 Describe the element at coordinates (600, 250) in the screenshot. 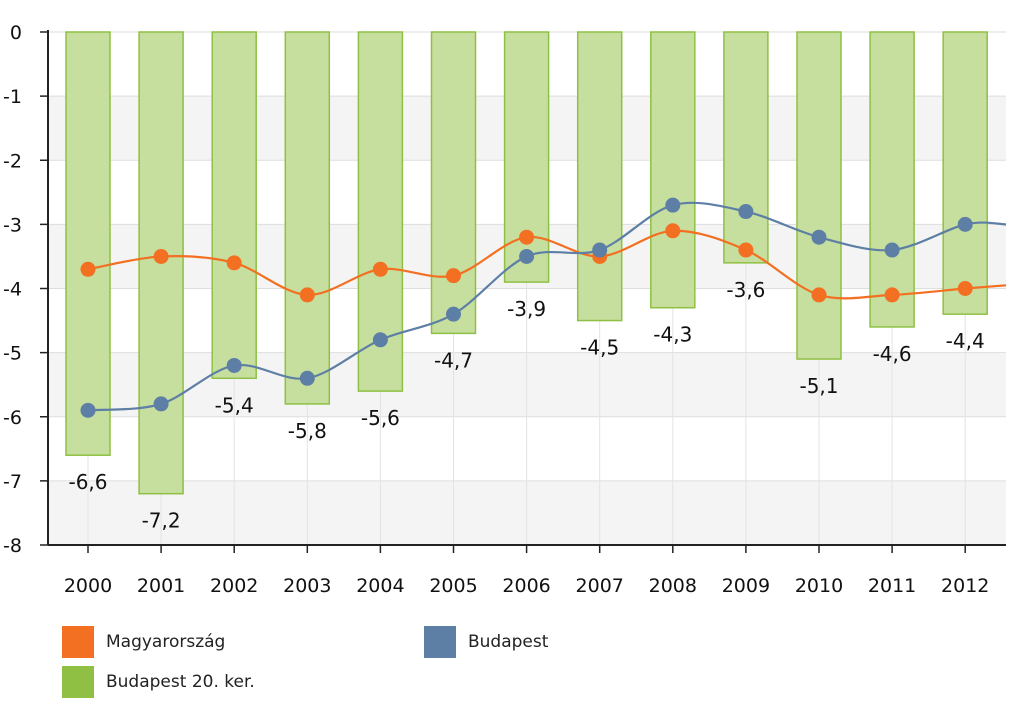

I see `point-budapest-2007` at that location.